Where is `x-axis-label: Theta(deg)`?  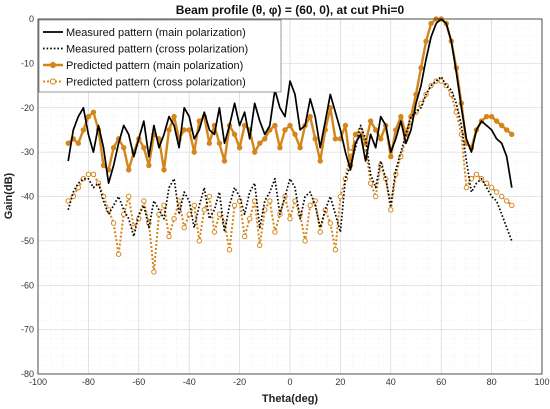
x-axis-label: Theta(deg) is located at coordinates (290, 399).